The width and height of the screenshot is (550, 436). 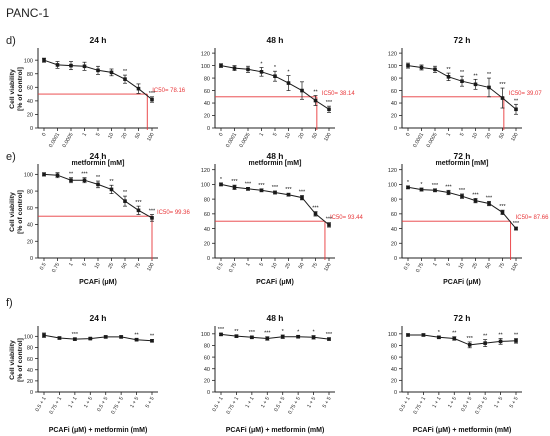 What do you see at coordinates (117, 405) in the screenshot?
I see `x-tick-label: 0.75 + 5` at bounding box center [117, 405].